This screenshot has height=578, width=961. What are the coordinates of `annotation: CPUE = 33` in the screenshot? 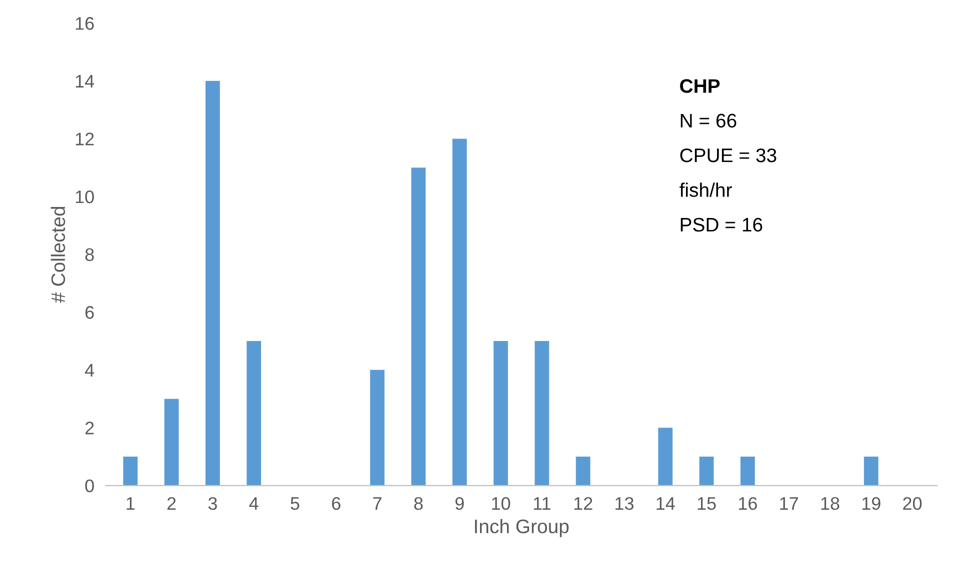 It's located at (728, 155).